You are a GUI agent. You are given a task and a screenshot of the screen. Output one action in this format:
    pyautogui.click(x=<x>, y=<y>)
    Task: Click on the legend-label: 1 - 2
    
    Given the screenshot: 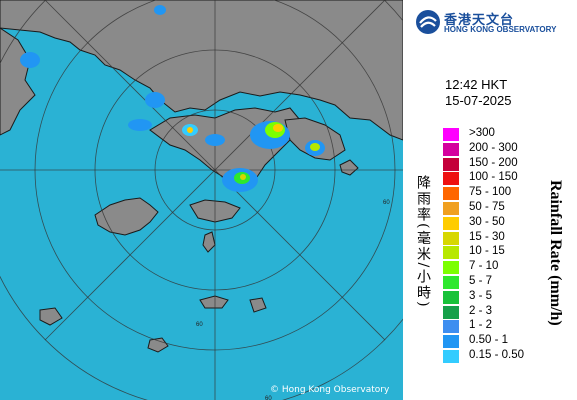 What is the action you would take?
    pyautogui.click(x=481, y=325)
    